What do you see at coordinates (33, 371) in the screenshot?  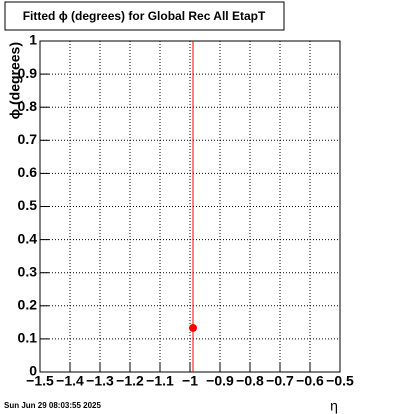 I see `y-tick-label: 0` at bounding box center [33, 371].